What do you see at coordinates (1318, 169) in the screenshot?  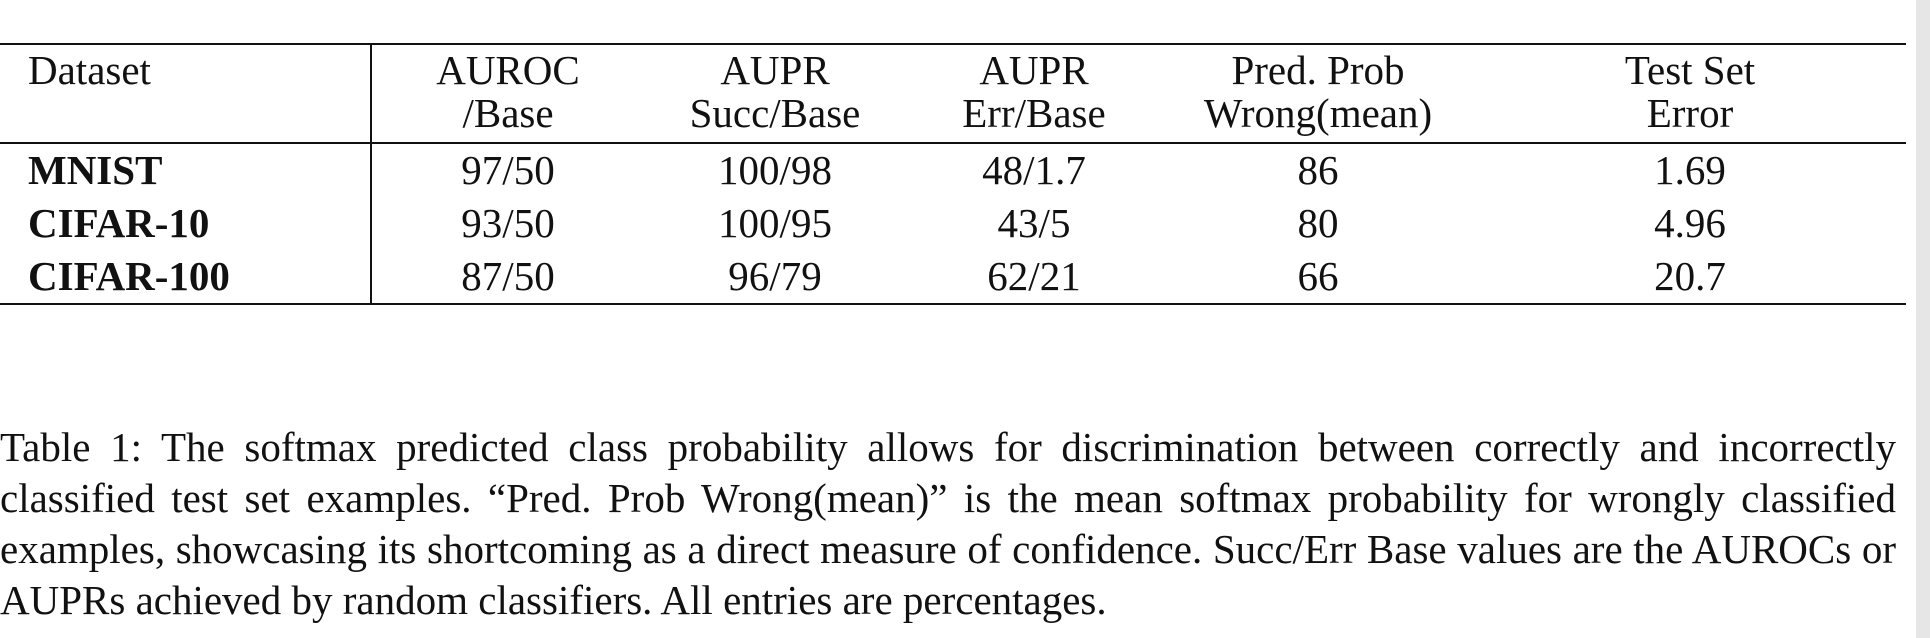 I see `pred-prob-cell: 86` at bounding box center [1318, 169].